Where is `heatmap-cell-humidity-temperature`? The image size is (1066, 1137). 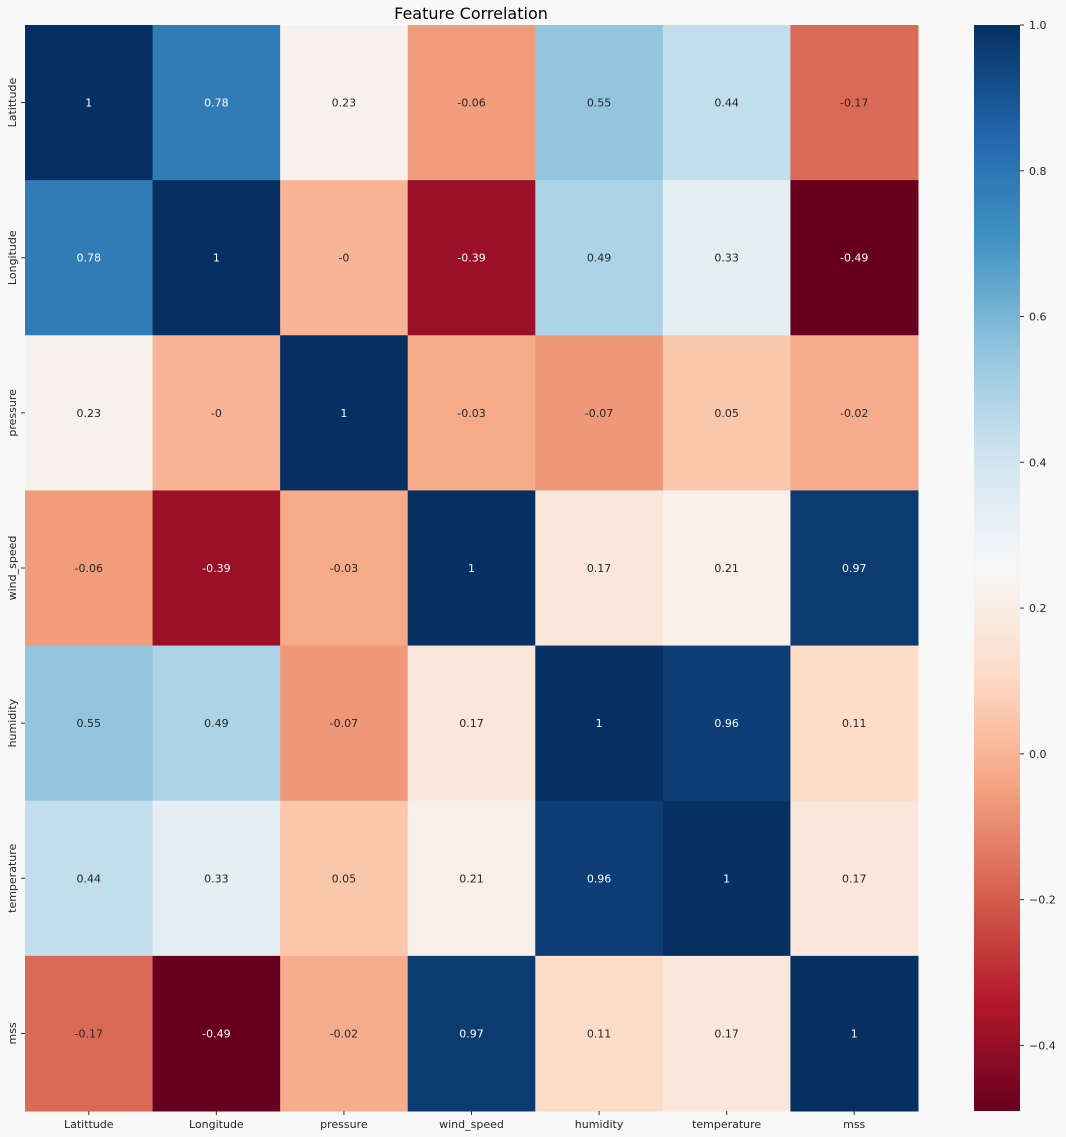
heatmap-cell-humidity-temperature is located at coordinates (726, 723).